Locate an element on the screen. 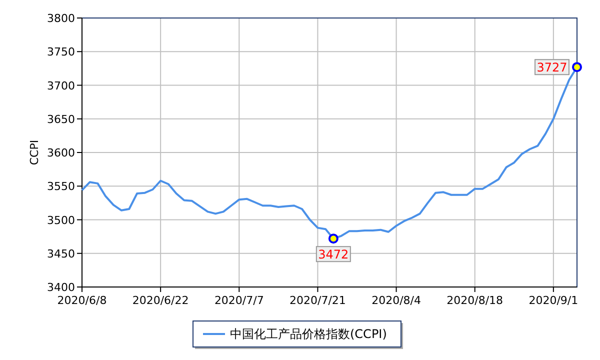 This screenshot has height=360, width=600. data-label: 3727 is located at coordinates (552, 67).